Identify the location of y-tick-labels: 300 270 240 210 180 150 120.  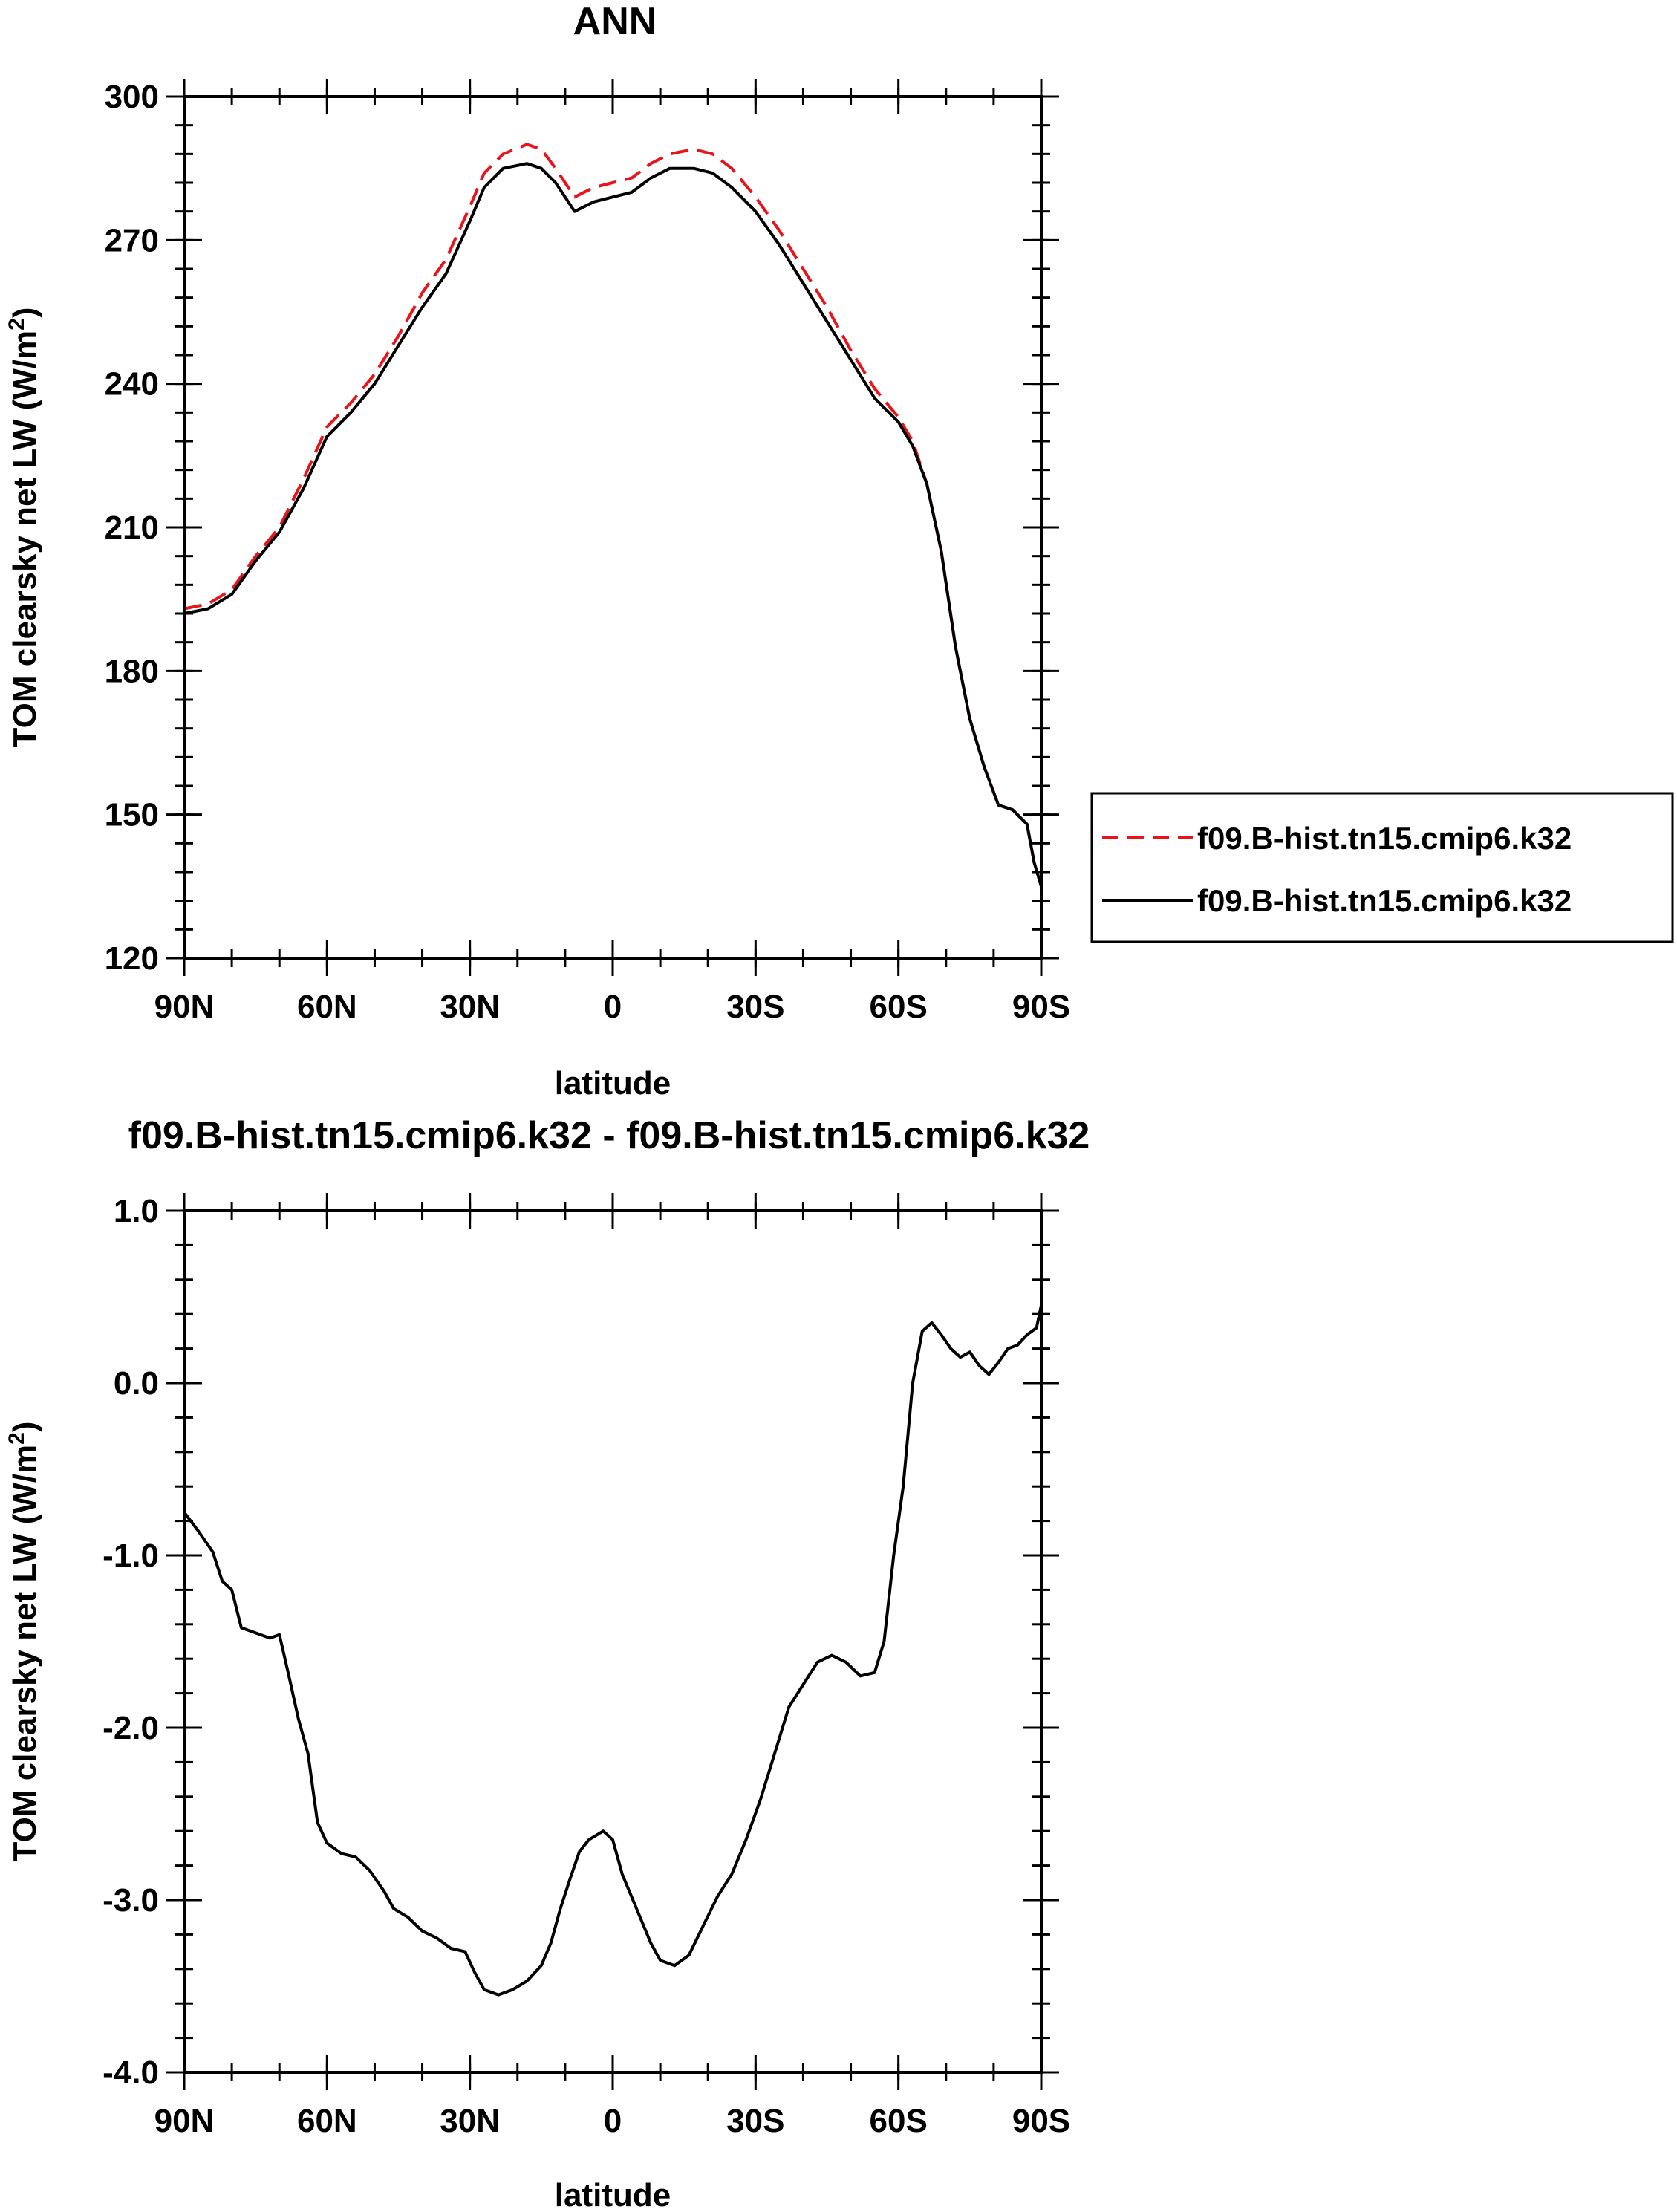
(132, 528).